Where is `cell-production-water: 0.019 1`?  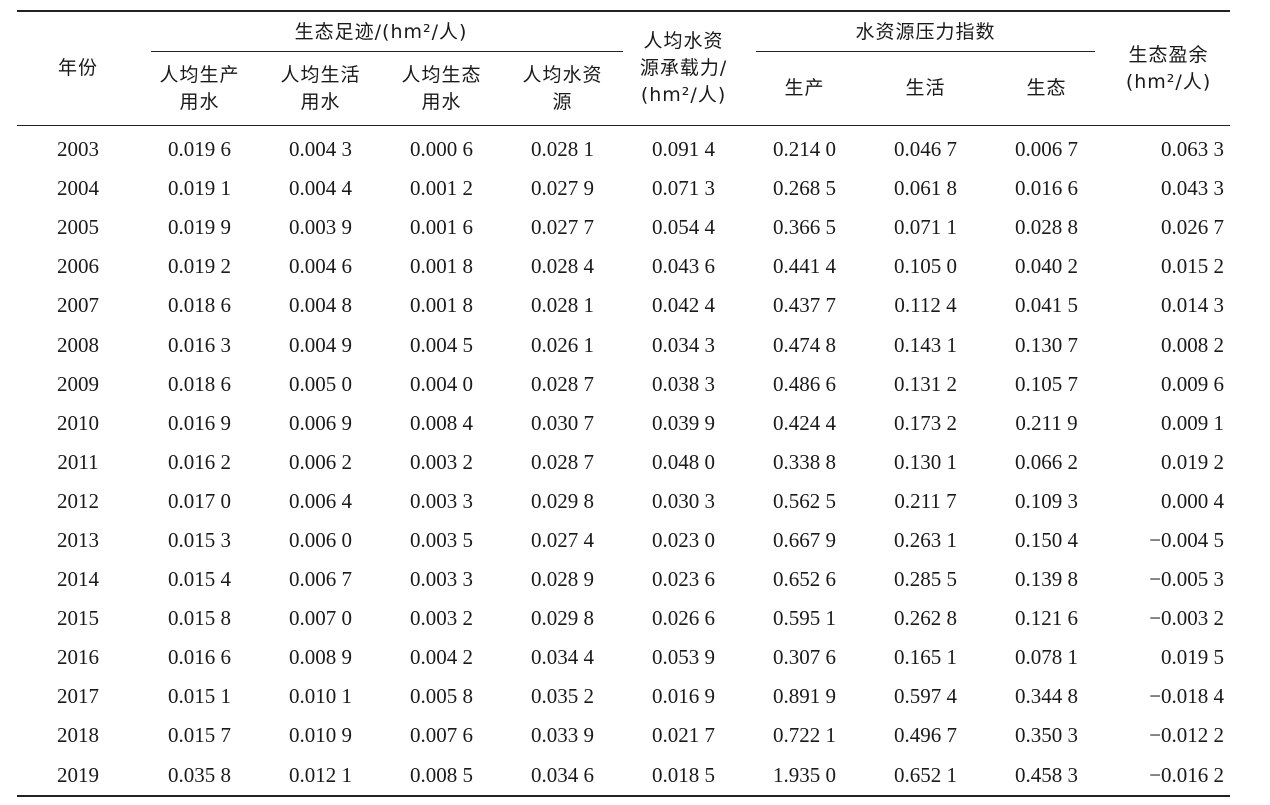 cell-production-water: 0.019 1 is located at coordinates (199, 188).